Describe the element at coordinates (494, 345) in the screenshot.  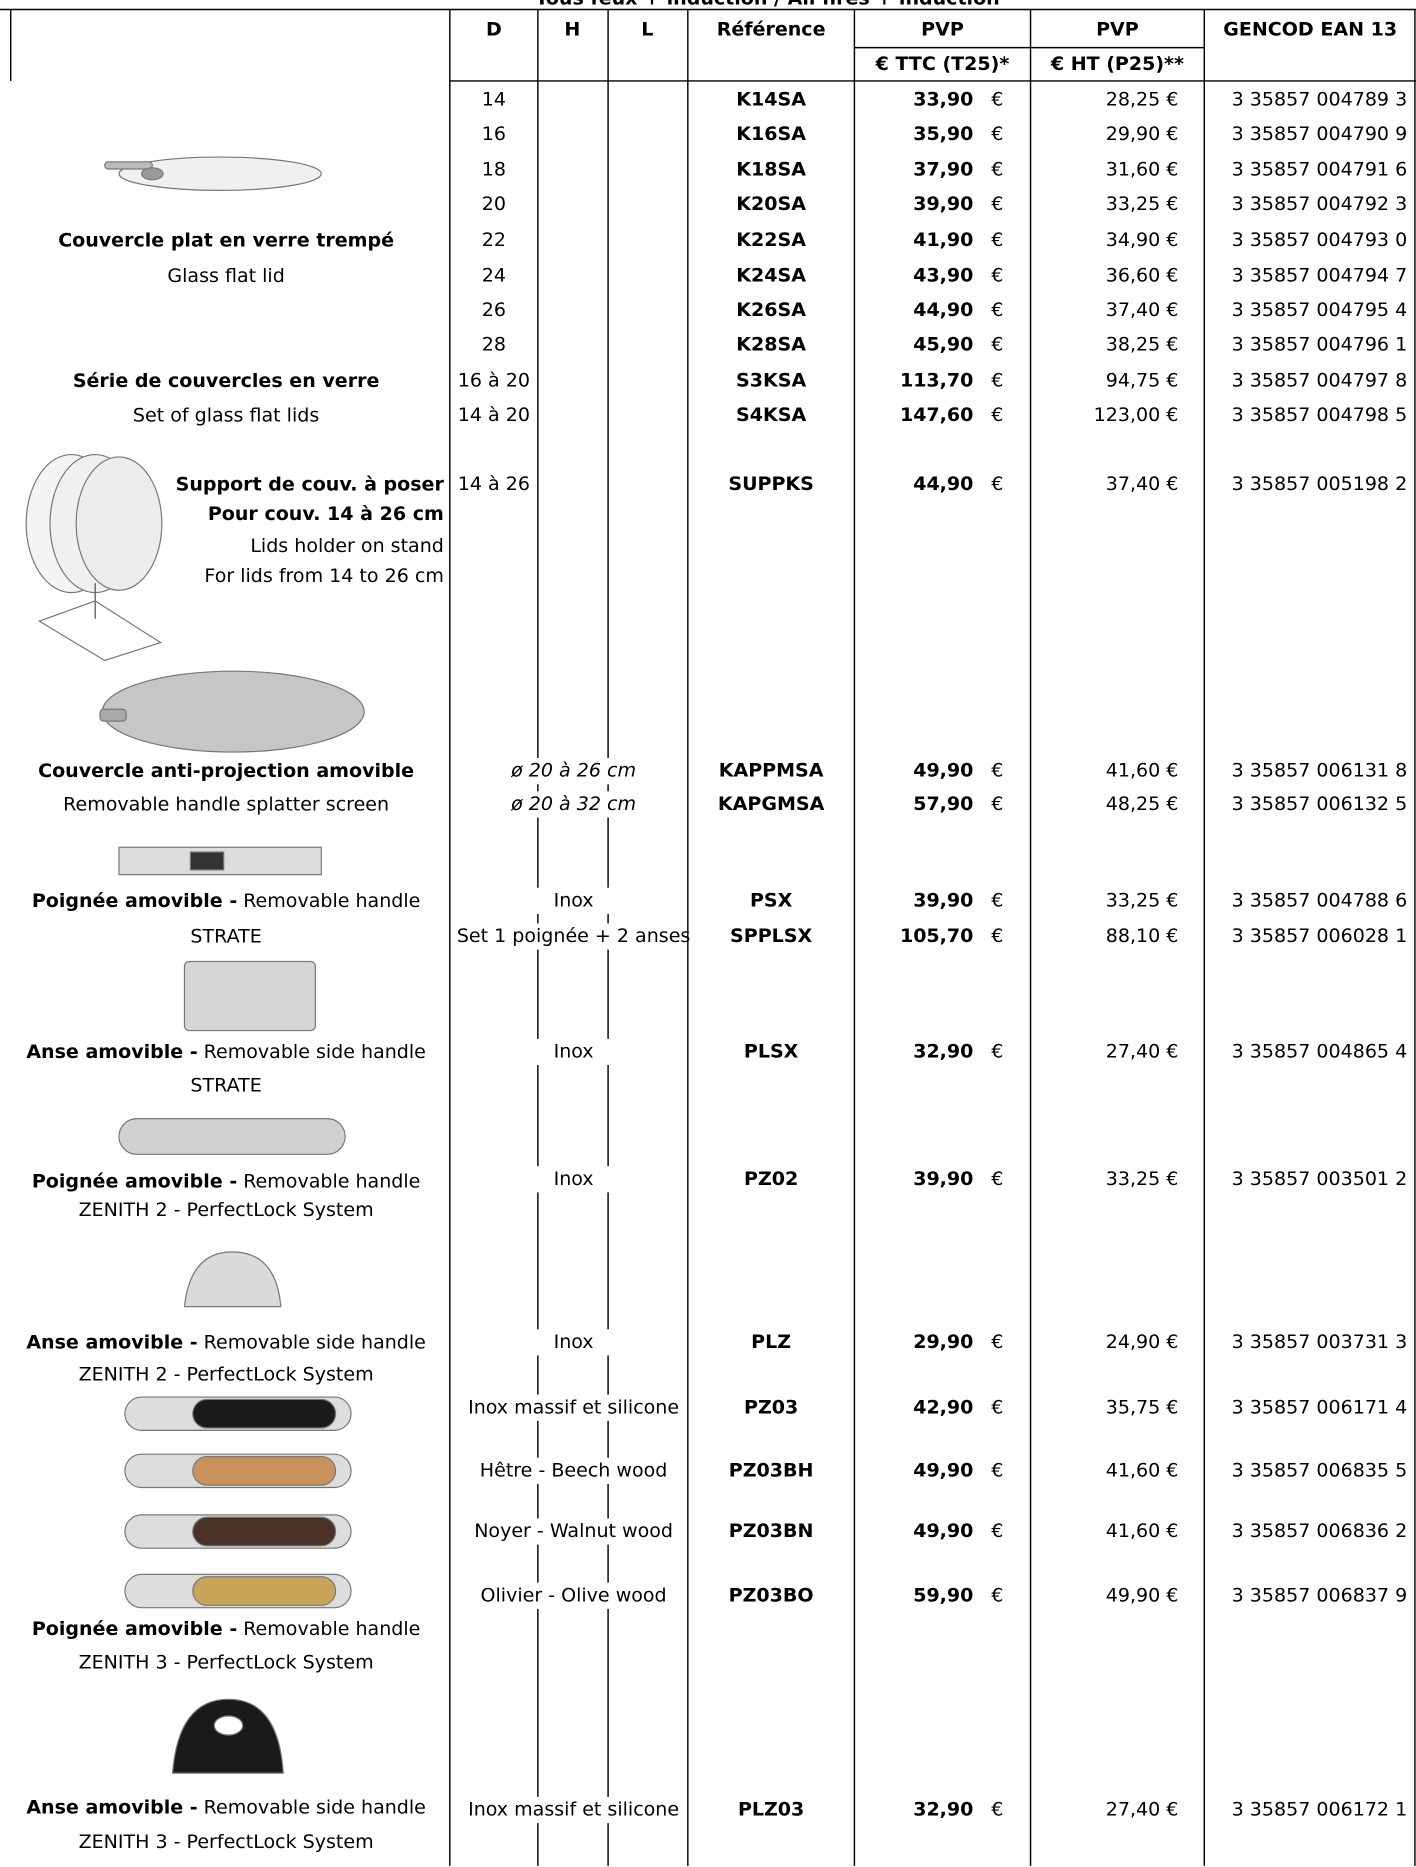
I see `diameter: 28` at that location.